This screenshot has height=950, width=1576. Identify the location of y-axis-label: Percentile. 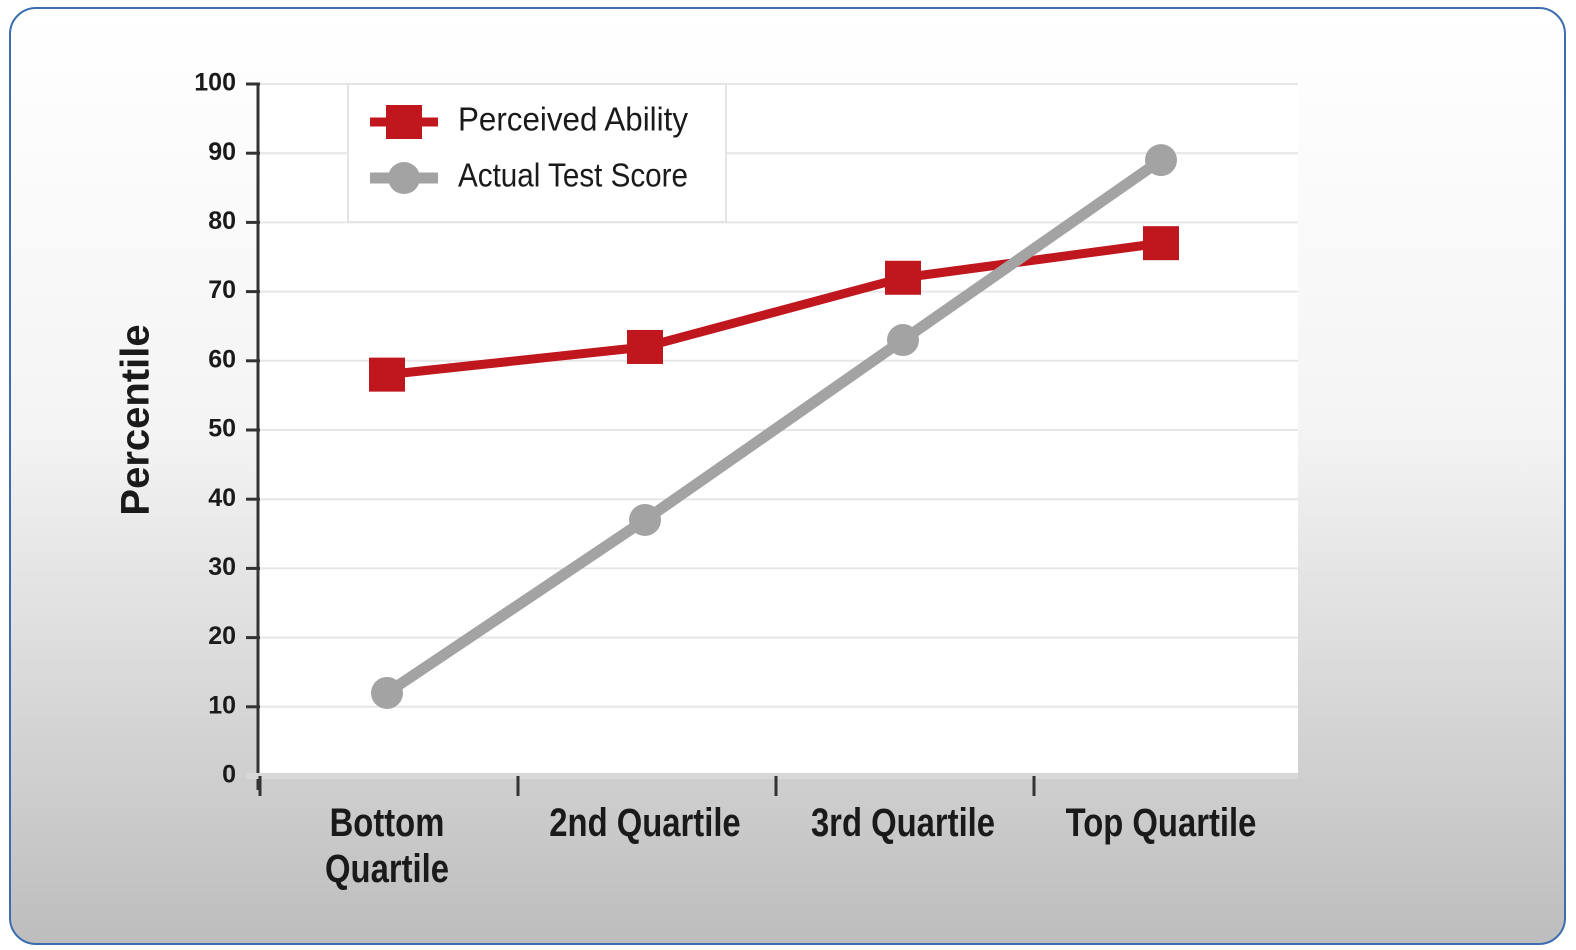
(136, 419).